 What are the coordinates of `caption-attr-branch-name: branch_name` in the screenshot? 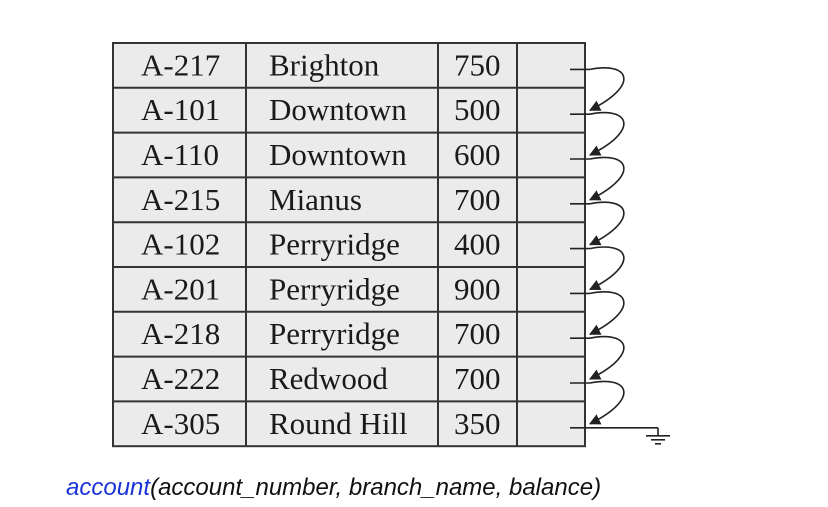 It's located at (422, 487).